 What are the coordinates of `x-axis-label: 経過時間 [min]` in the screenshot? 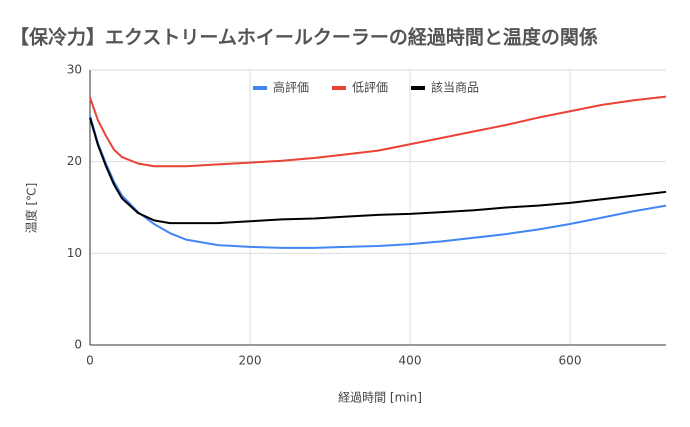 It's located at (380, 398).